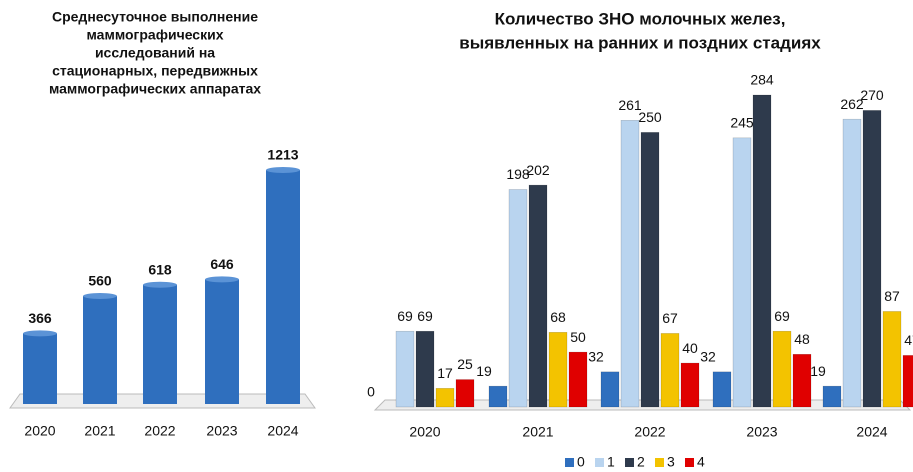 The width and height of the screenshot is (913, 472). I want to click on chart-title: стационарных, передвижных, so click(155, 71).